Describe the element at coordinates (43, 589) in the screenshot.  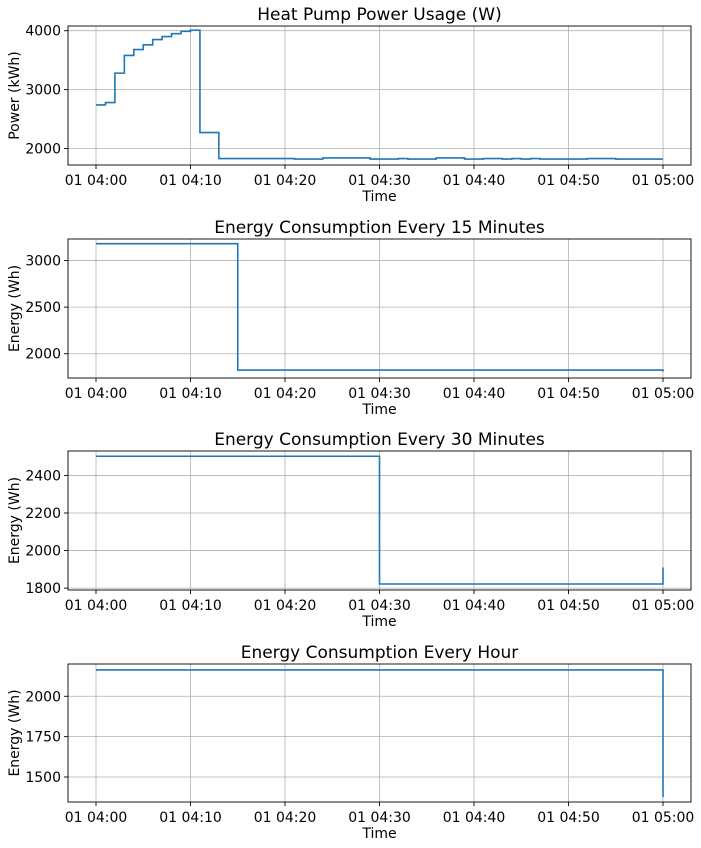
I see `y-tick-label: 1800` at that location.